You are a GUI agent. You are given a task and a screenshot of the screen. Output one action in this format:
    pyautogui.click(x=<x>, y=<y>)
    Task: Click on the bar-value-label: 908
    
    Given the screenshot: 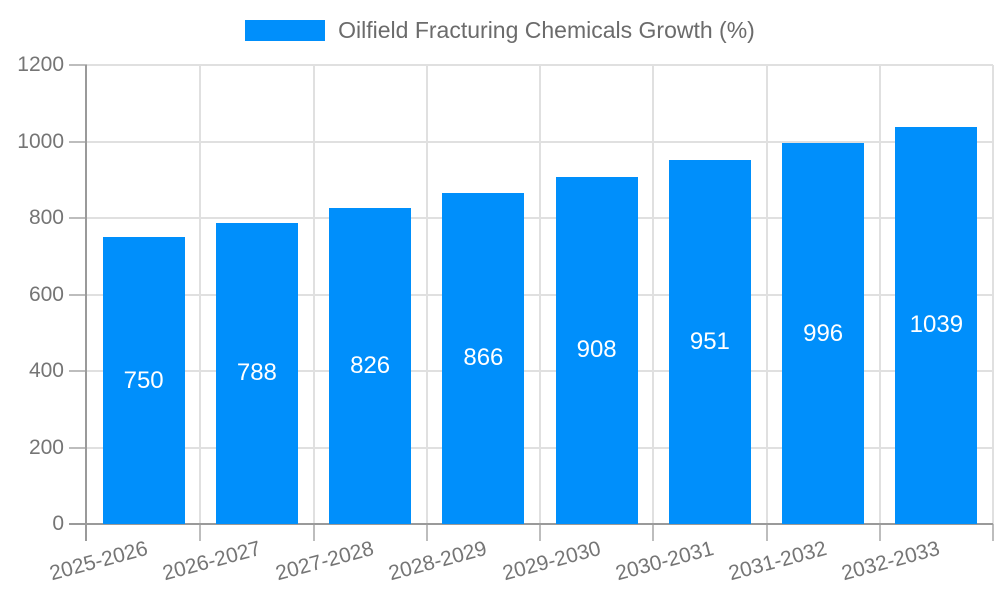 What is the action you would take?
    pyautogui.click(x=596, y=350)
    